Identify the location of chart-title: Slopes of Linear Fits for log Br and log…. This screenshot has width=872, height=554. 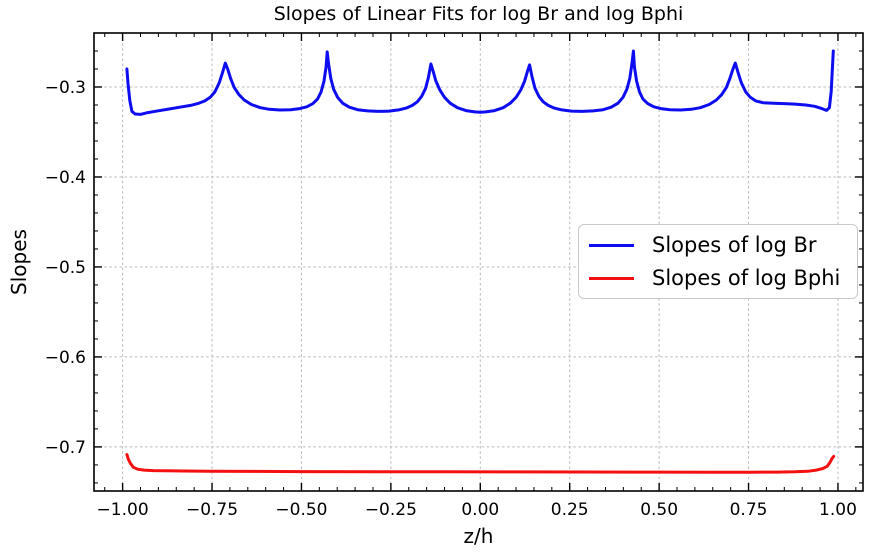
(478, 14).